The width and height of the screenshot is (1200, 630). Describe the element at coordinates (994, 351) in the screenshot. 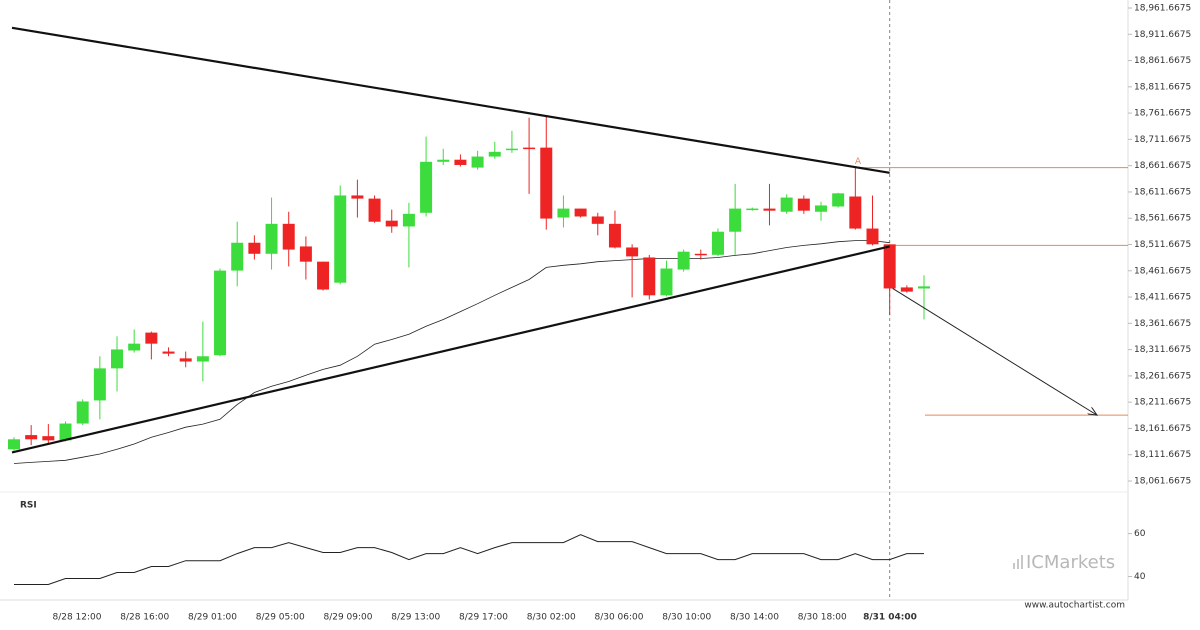

I see `projection-arrow` at that location.